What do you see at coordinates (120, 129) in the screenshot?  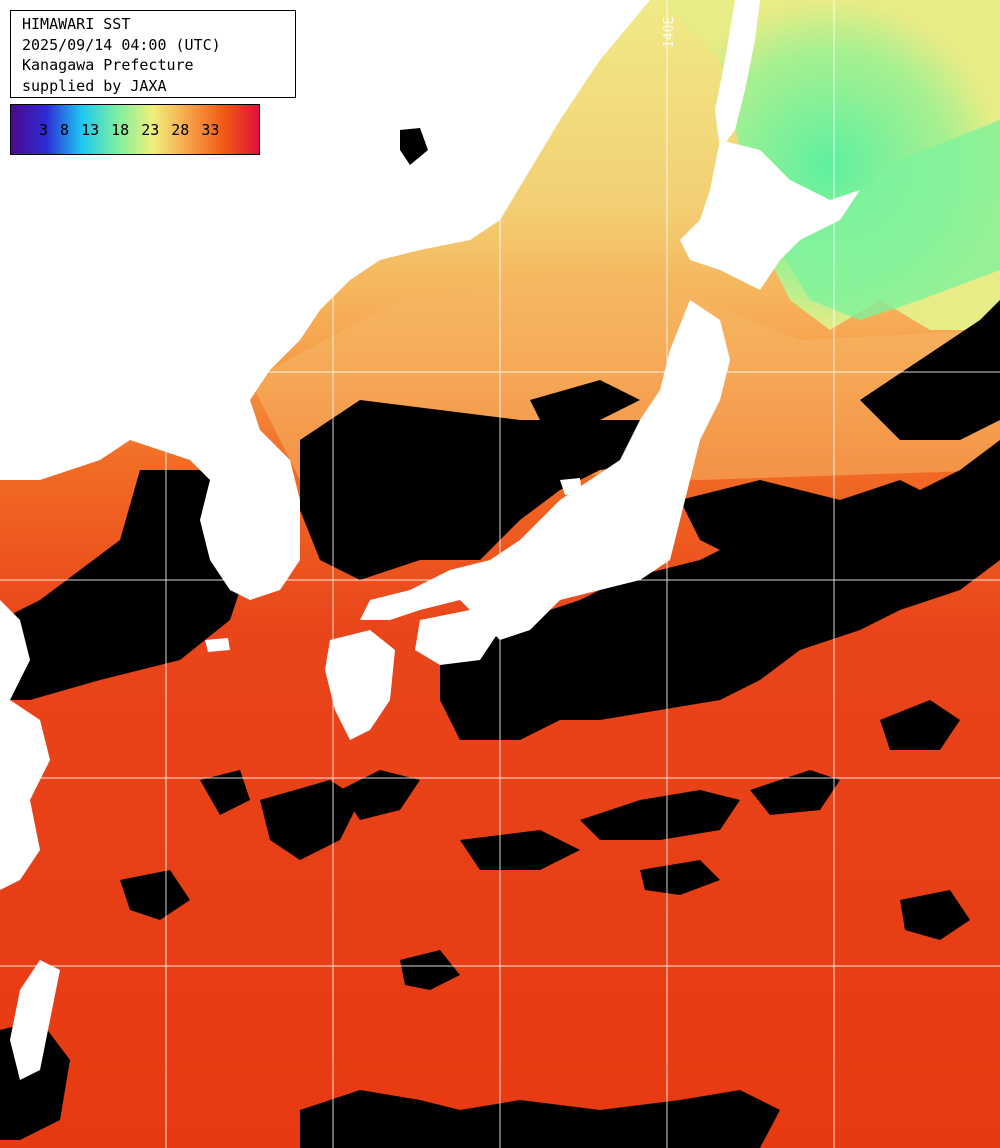 I see `legend-tick: 18` at bounding box center [120, 129].